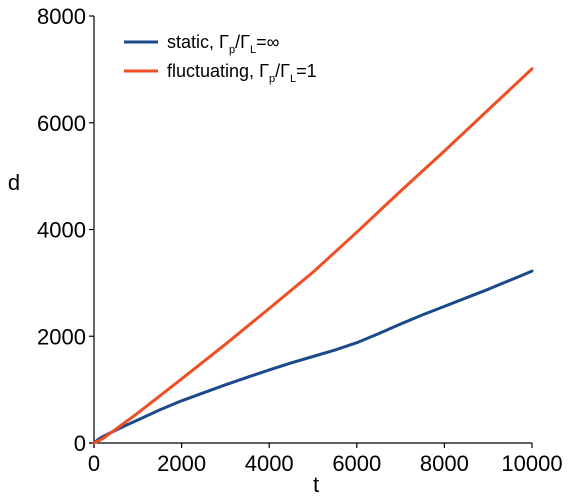 The width and height of the screenshot is (568, 496). Describe the element at coordinates (61, 16) in the screenshot. I see `y-tick-label: 8000` at that location.